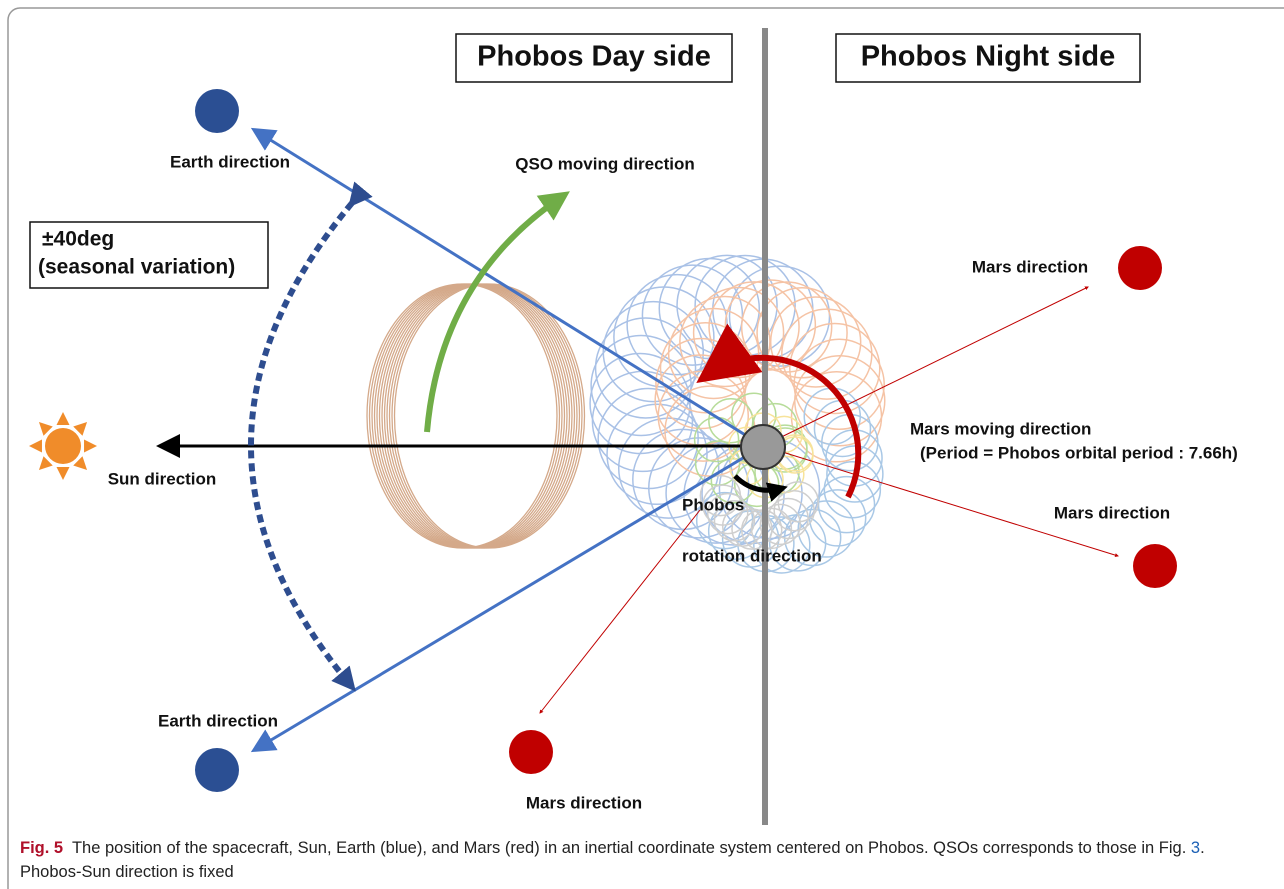 The height and width of the screenshot is (889, 1284). I want to click on label: Mars moving direction, so click(1000, 428).